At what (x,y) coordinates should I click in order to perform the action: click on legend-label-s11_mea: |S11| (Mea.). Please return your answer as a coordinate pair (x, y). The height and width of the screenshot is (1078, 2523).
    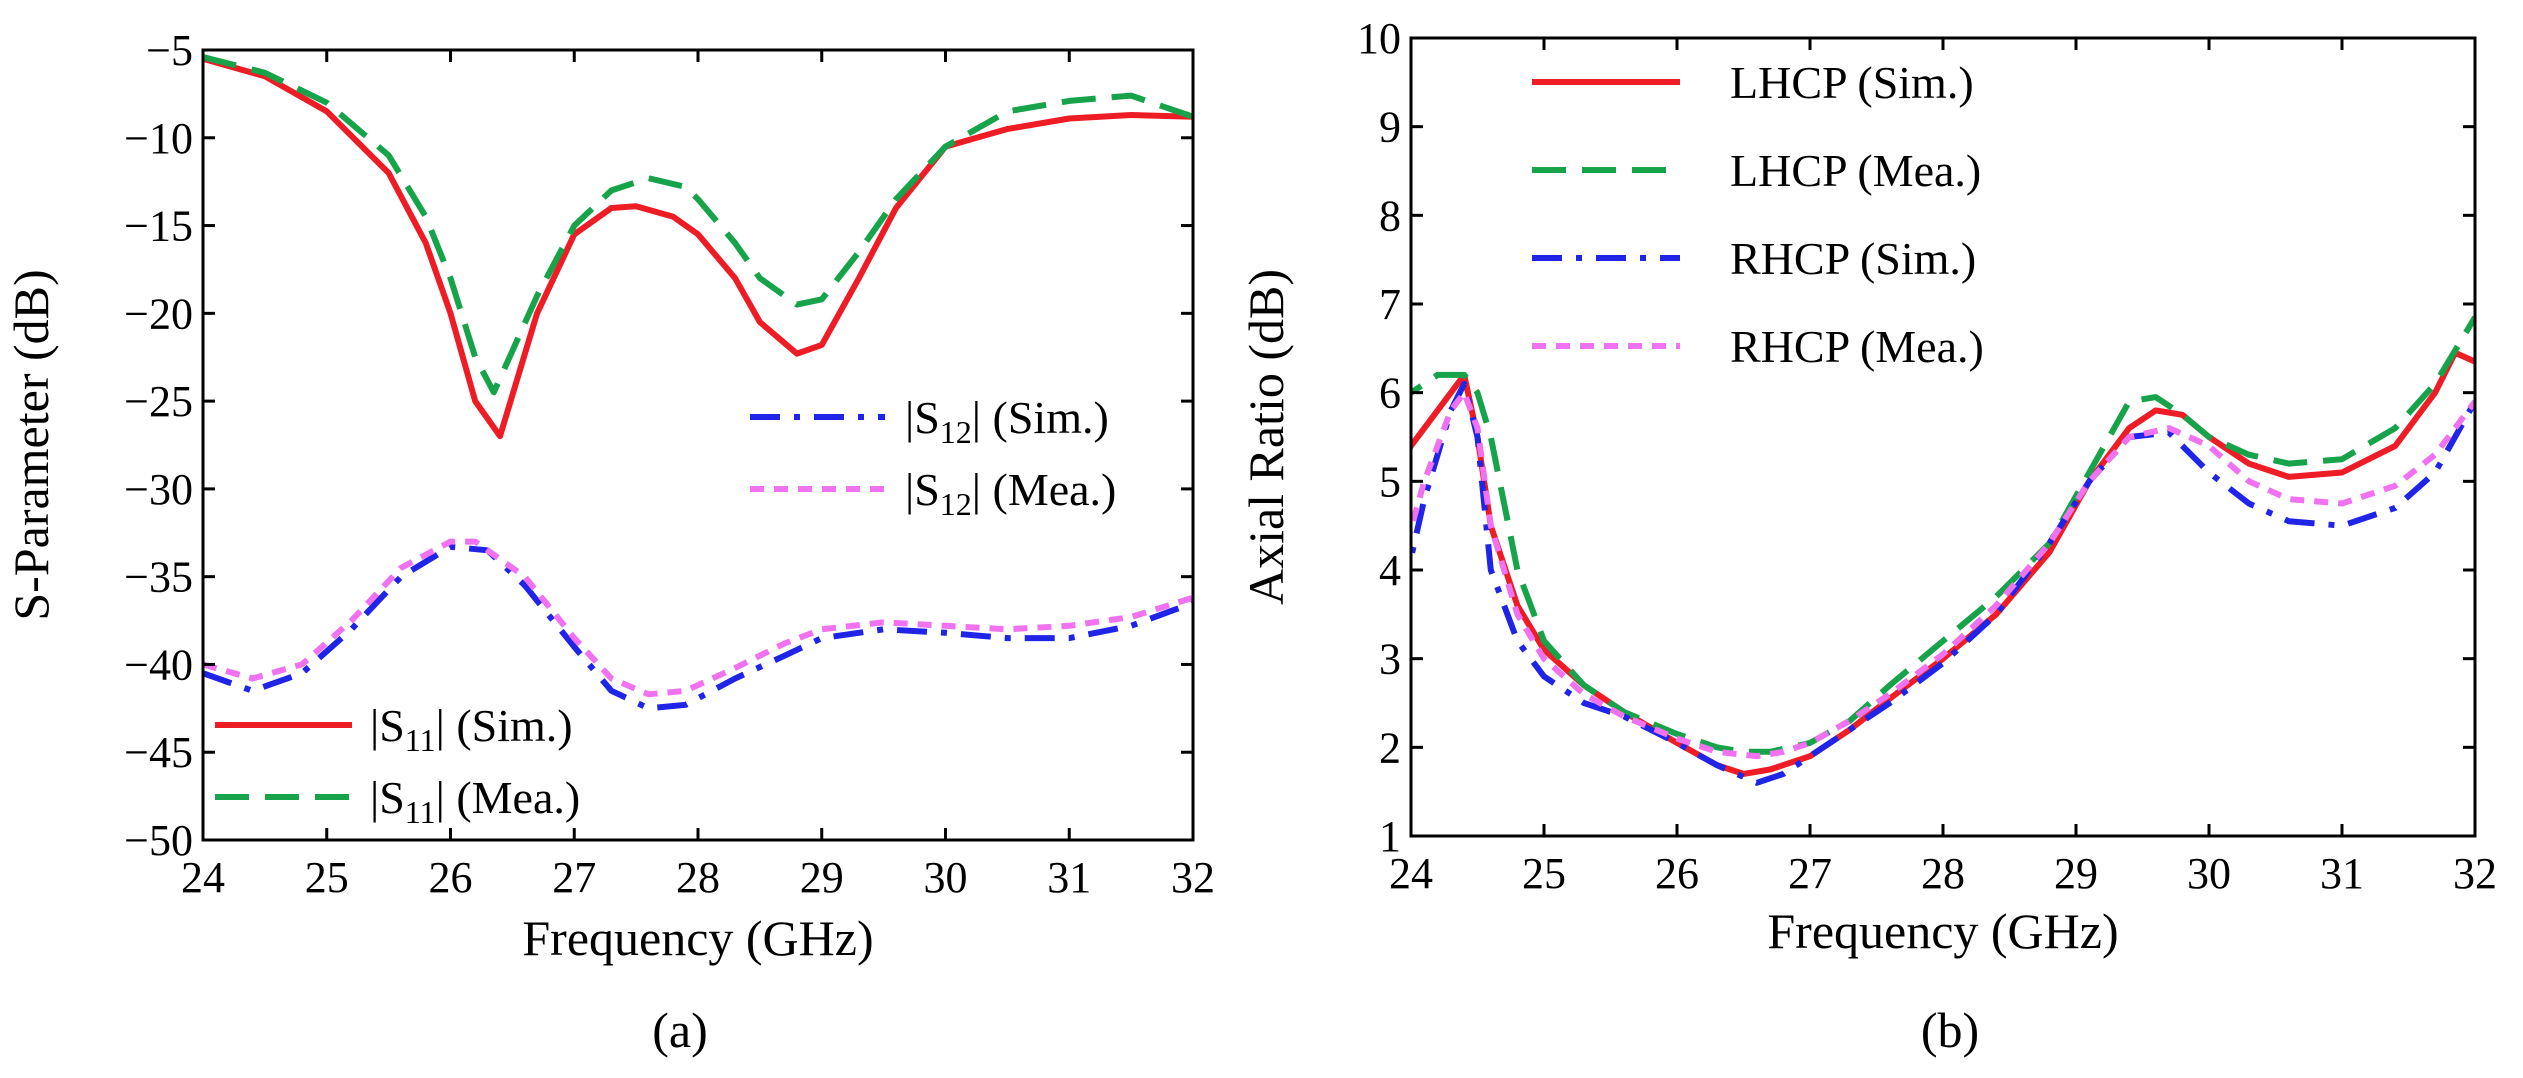
    Looking at the image, I should click on (475, 801).